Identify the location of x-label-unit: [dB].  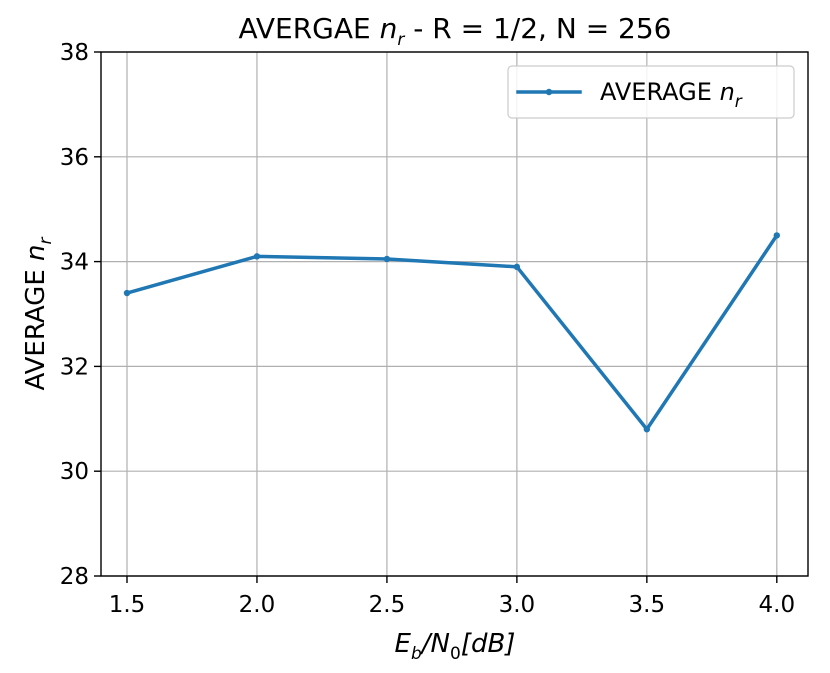
(488, 644).